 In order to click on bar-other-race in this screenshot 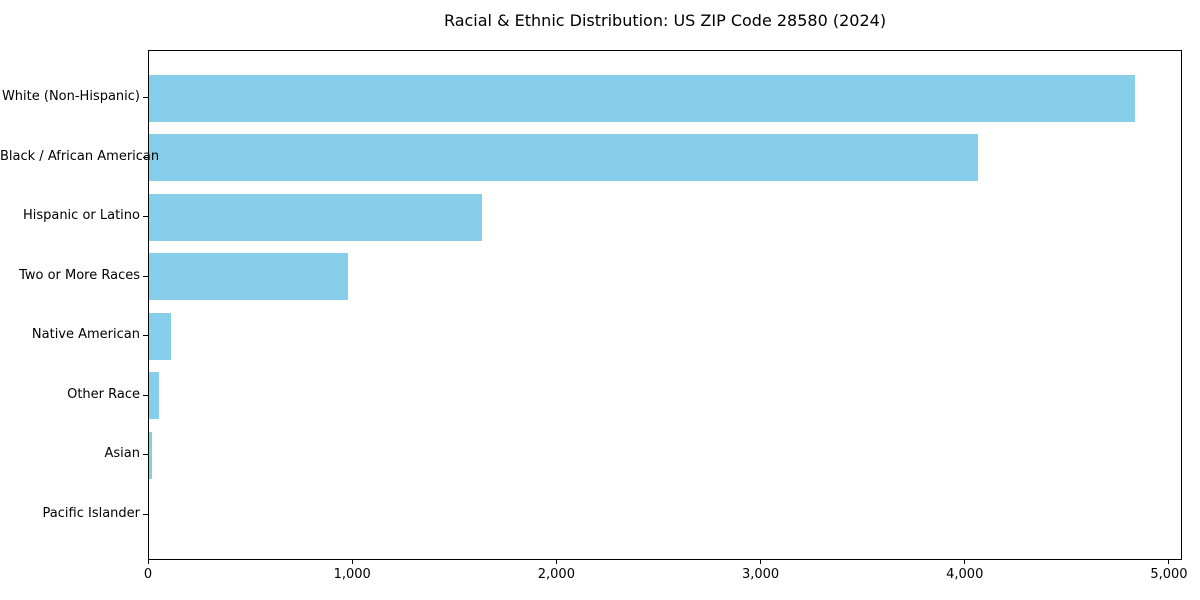, I will do `click(154, 395)`.